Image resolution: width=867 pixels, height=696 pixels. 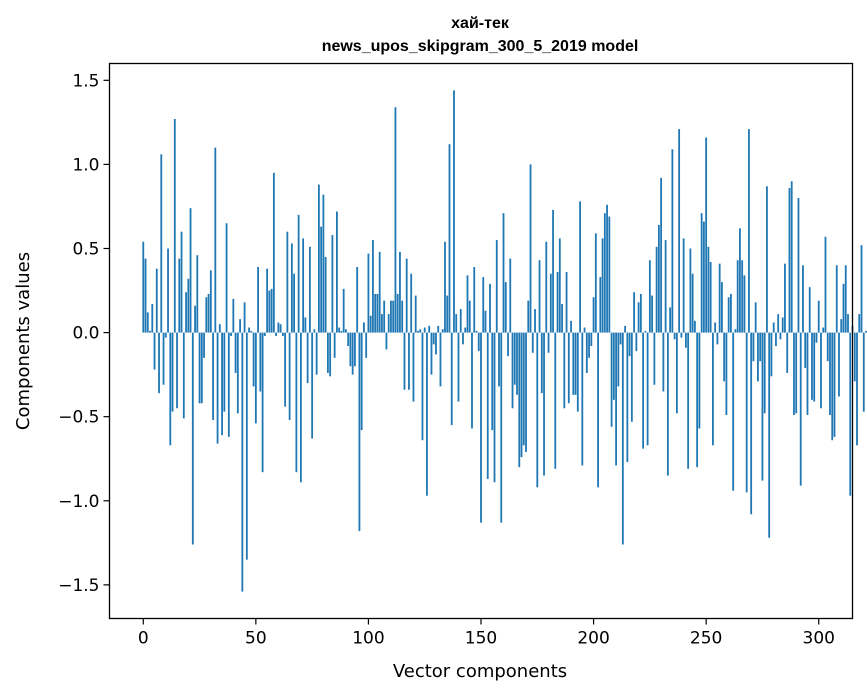 What do you see at coordinates (819, 639) in the screenshot?
I see `x-tick-label: 300` at bounding box center [819, 639].